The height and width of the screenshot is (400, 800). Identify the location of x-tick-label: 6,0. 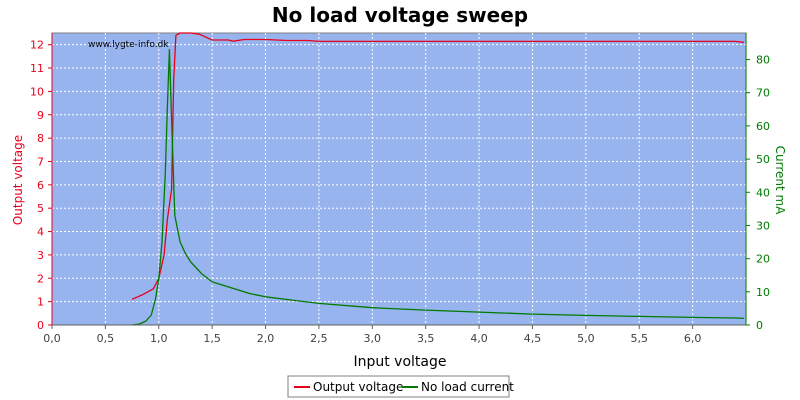
(693, 338).